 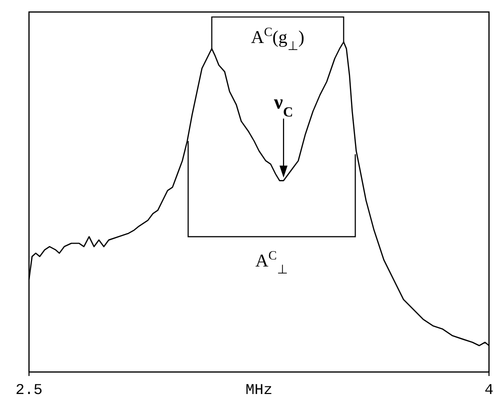 I want to click on annotation: ν$_{C}$, so click(x=283, y=106).